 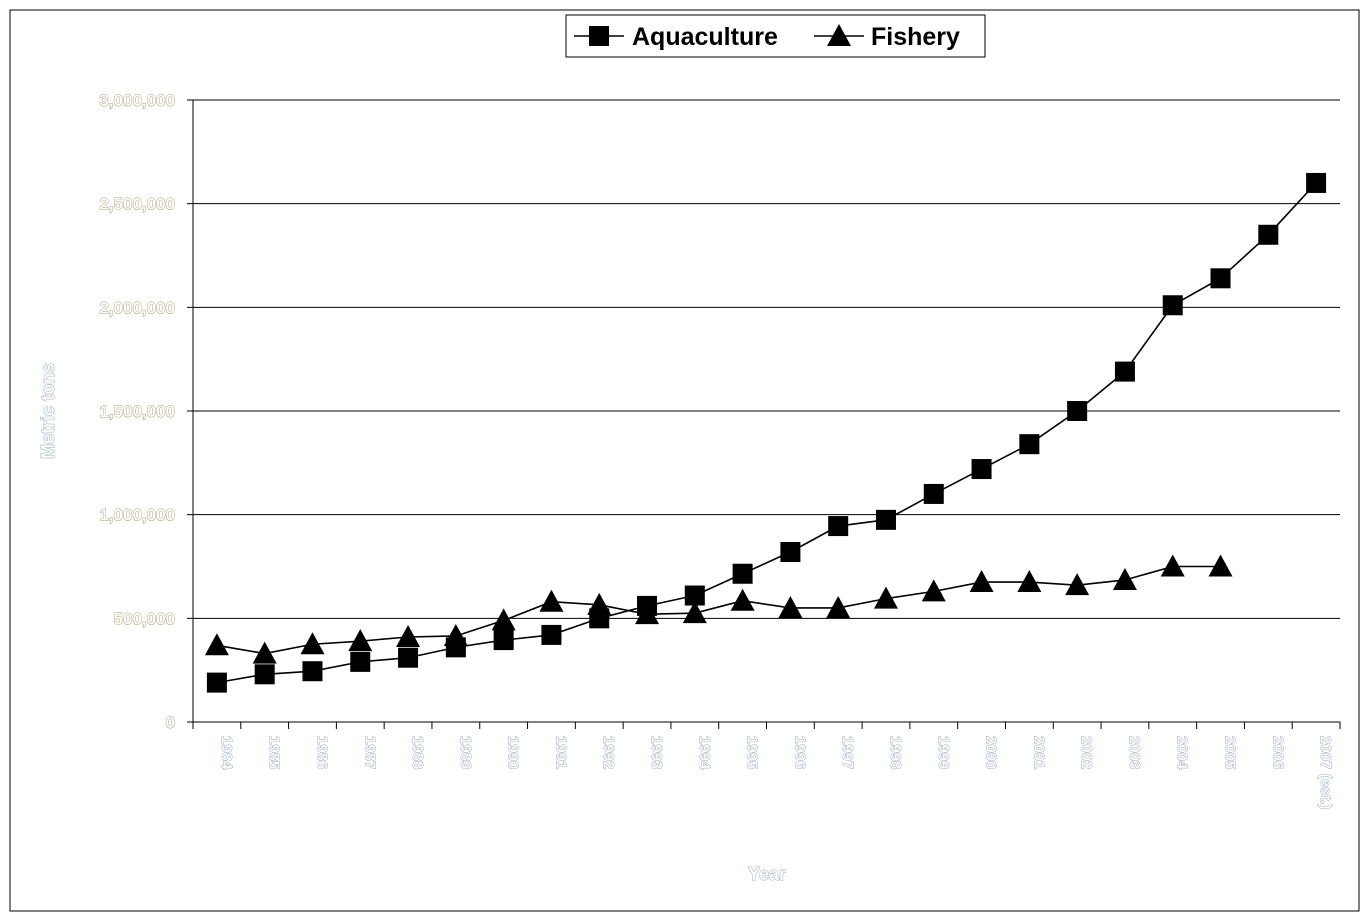 What do you see at coordinates (1316, 182) in the screenshot?
I see `point-aquaculture-2007-est-` at bounding box center [1316, 182].